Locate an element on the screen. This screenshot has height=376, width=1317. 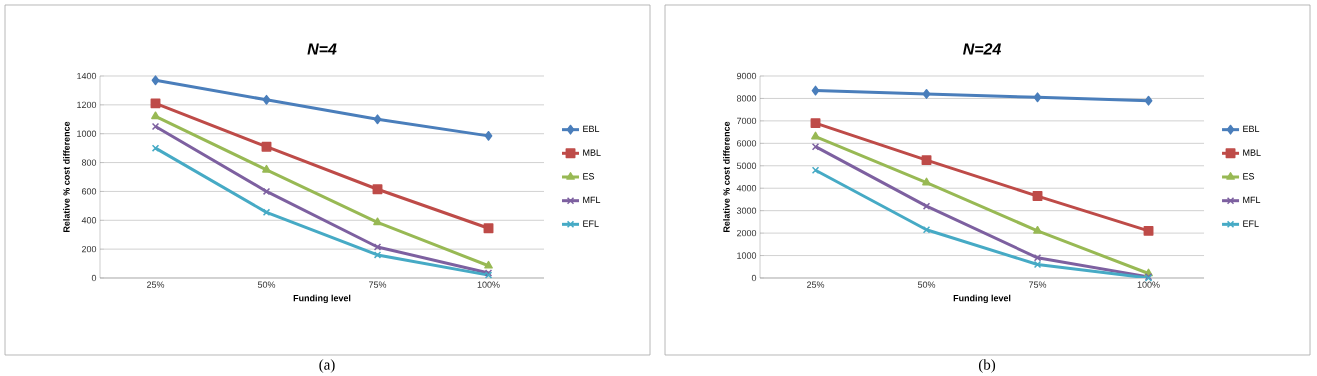
chart-title: N=4 is located at coordinates (322, 49).